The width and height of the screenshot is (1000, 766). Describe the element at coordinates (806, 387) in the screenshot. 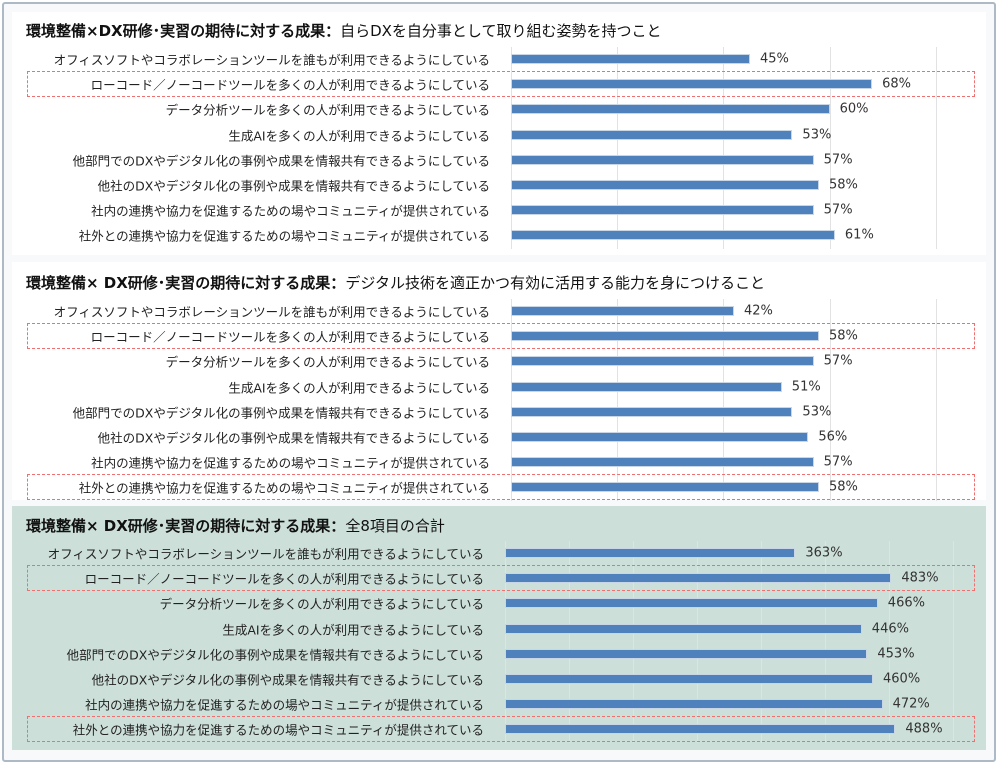

I see `value-label: 51%` at that location.